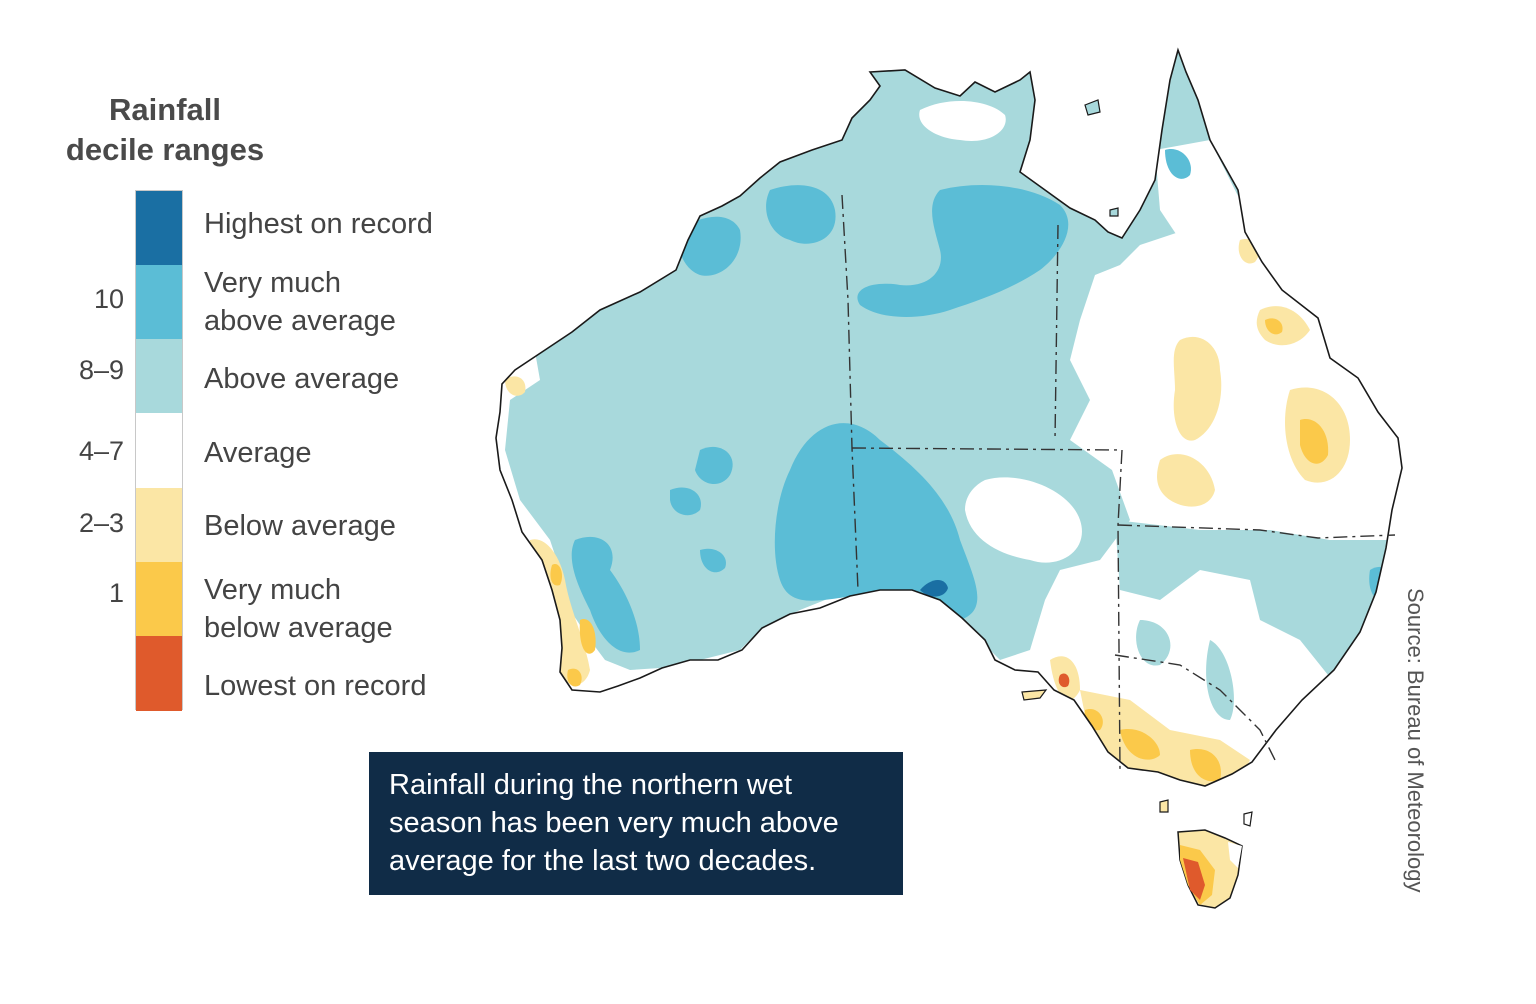 This screenshot has width=1536, height=1004. What do you see at coordinates (591, 785) in the screenshot?
I see `callout-line1: Rainfall during the northern wet` at bounding box center [591, 785].